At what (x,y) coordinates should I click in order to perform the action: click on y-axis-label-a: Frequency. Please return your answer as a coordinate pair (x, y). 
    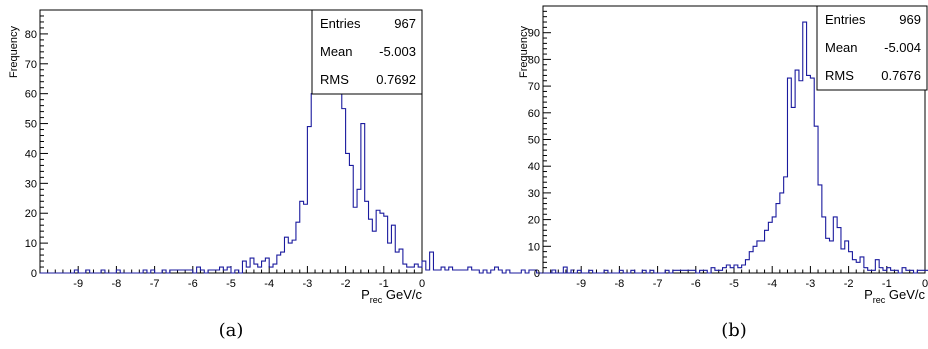
    Looking at the image, I should click on (14, 52).